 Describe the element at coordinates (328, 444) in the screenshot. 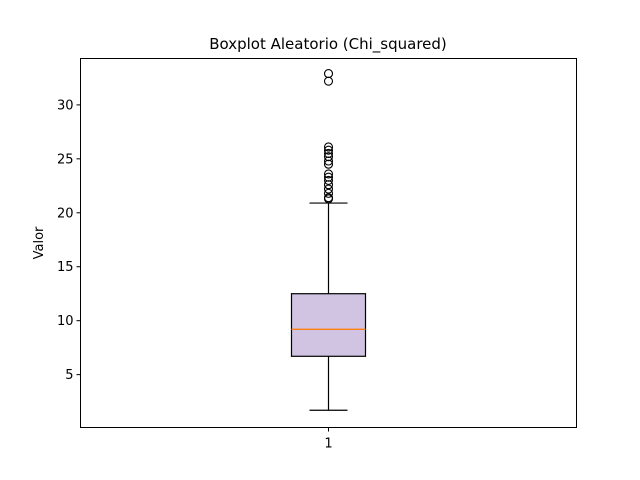

I see `x-tick-label: 1` at that location.